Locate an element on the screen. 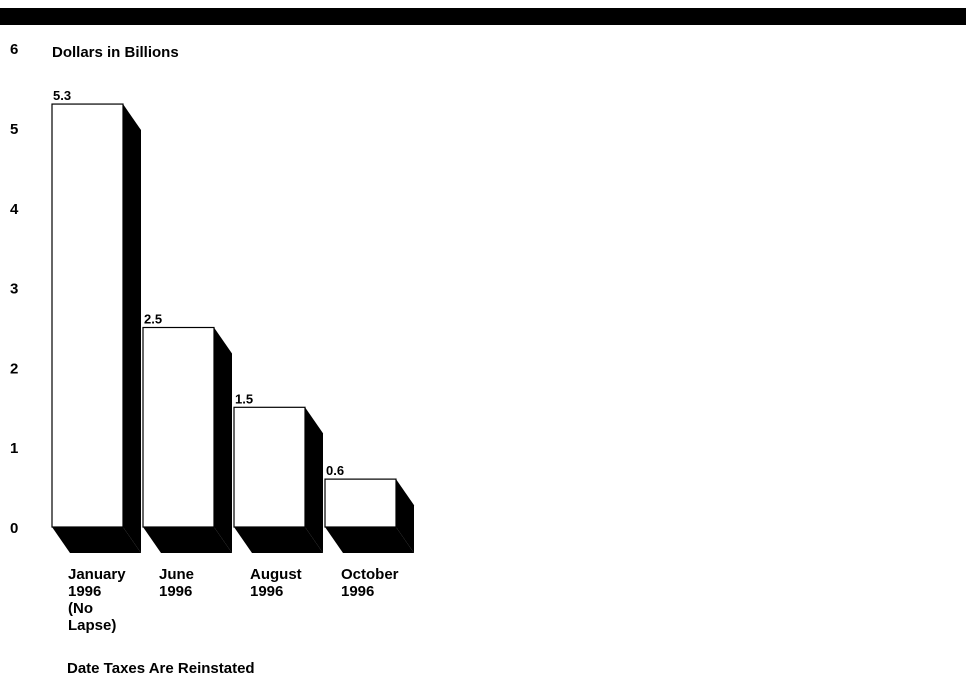 The image size is (966, 679). y-tick-label: 0 is located at coordinates (14, 528).